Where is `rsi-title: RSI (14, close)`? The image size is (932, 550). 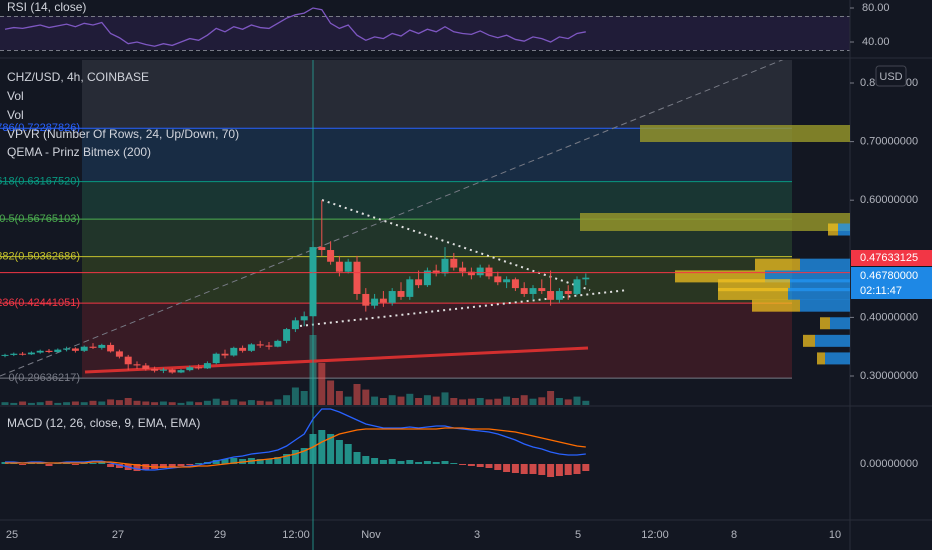 rsi-title: RSI (14, close) is located at coordinates (46, 7).